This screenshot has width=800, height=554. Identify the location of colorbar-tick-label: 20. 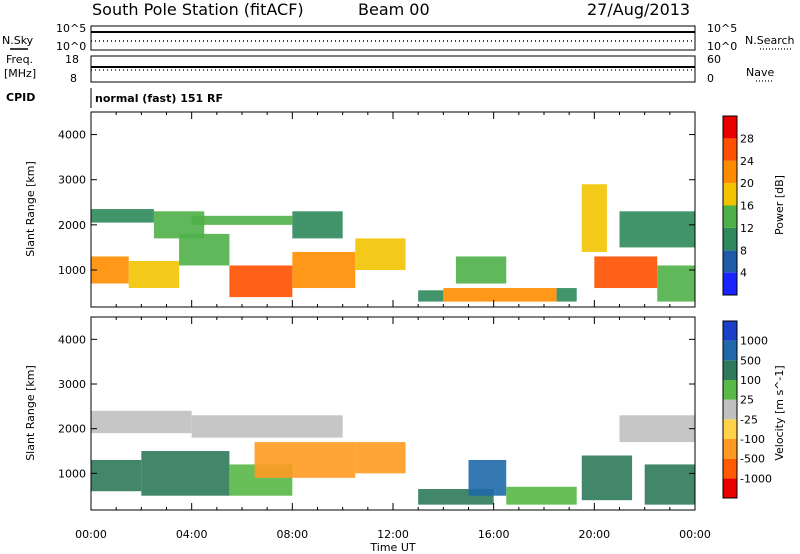
(747, 183).